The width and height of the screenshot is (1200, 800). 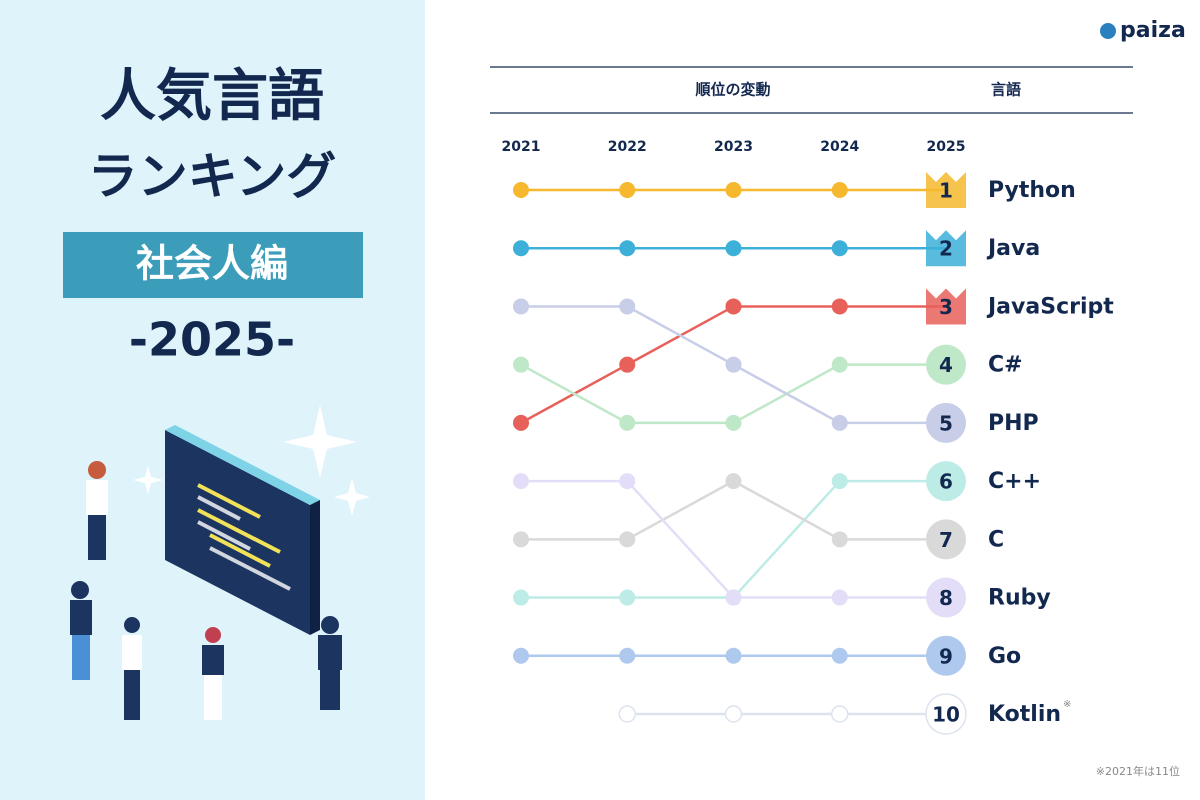 I want to click on language-name: Python, so click(x=1032, y=190).